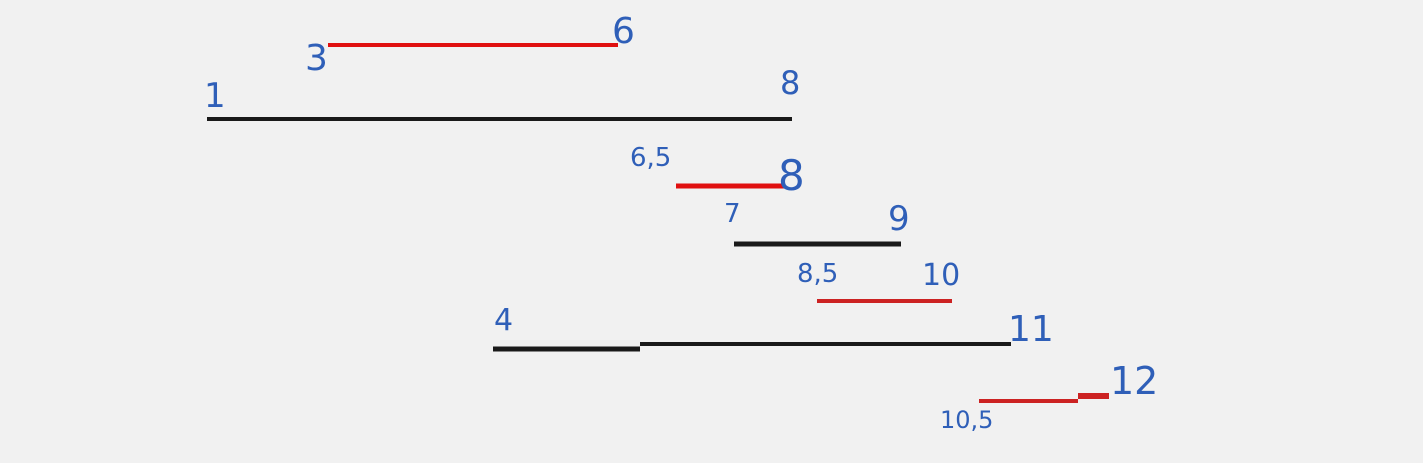  What do you see at coordinates (817, 223) in the screenshot?
I see `segment-7-9: 7 9` at bounding box center [817, 223].